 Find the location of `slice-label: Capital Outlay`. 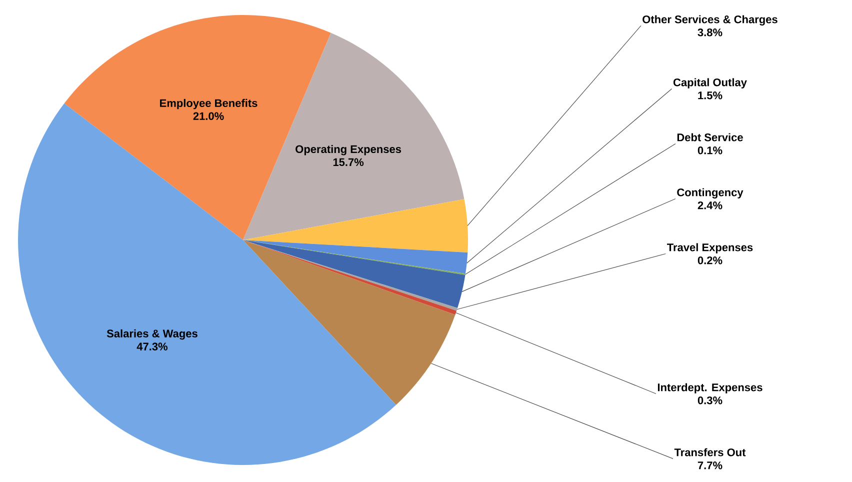

slice-label: Capital Outlay is located at coordinates (710, 83).